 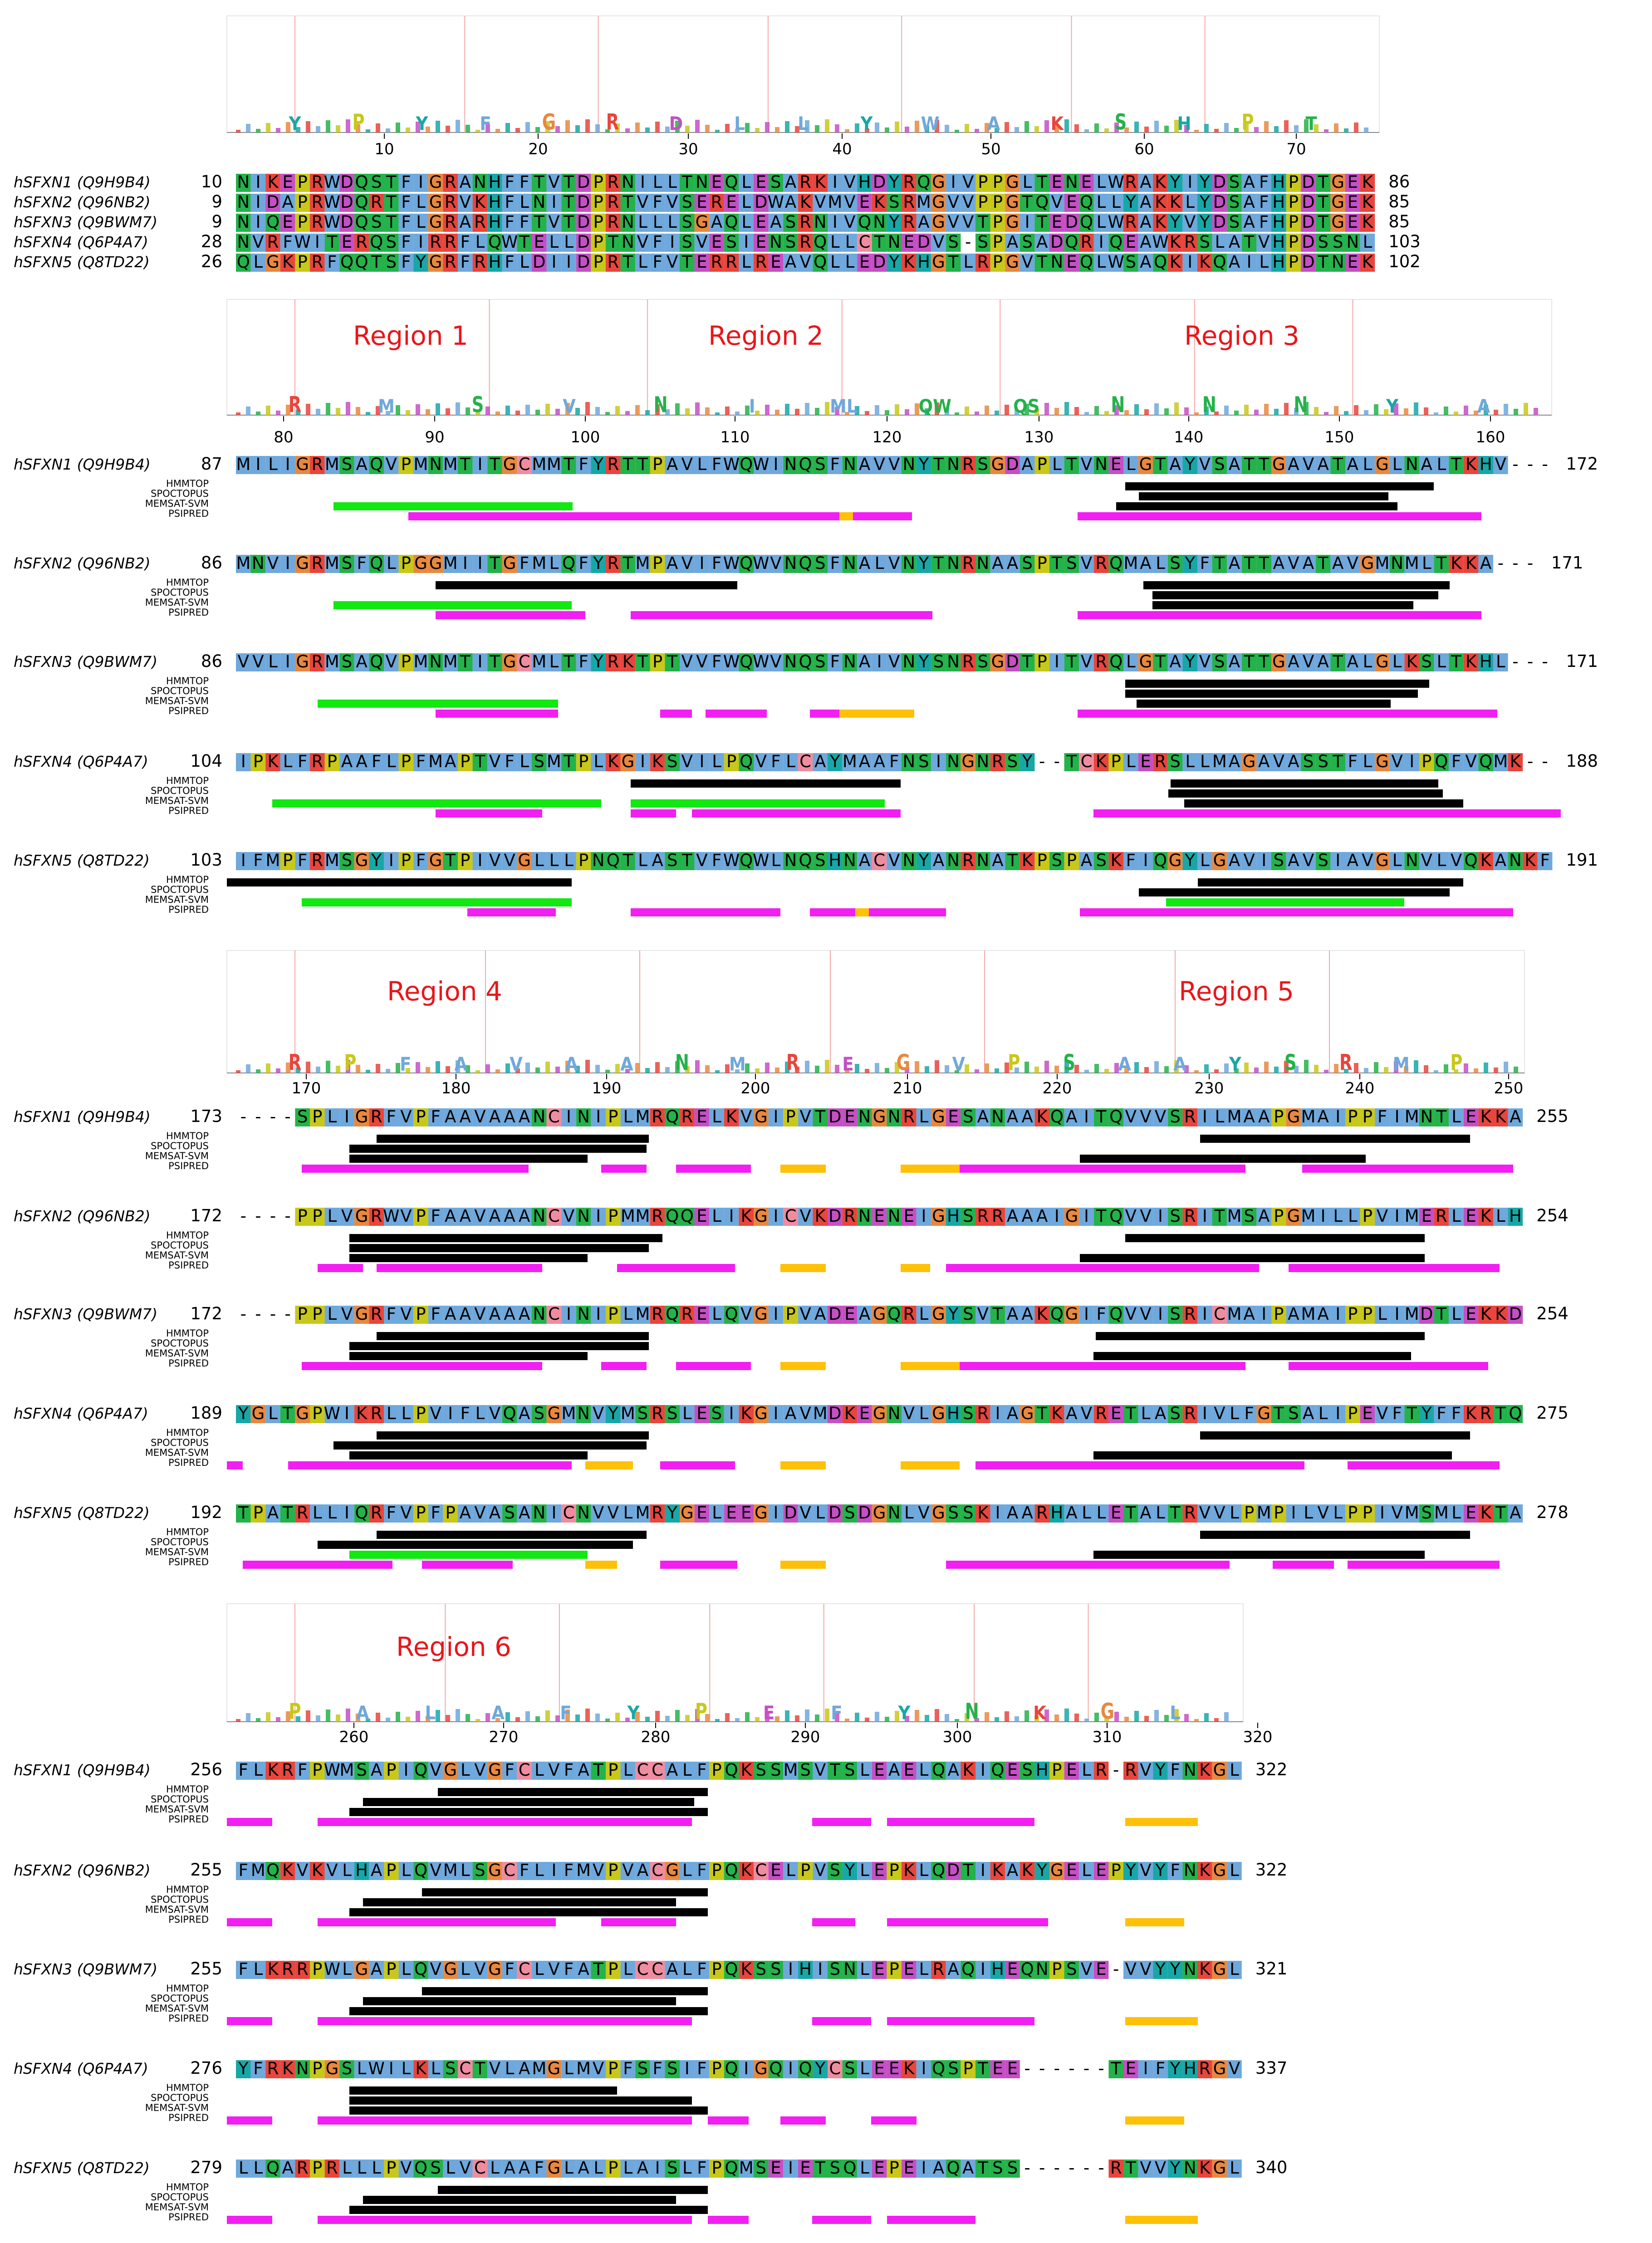 I want to click on sequence-end: 322, so click(x=1272, y=1769).